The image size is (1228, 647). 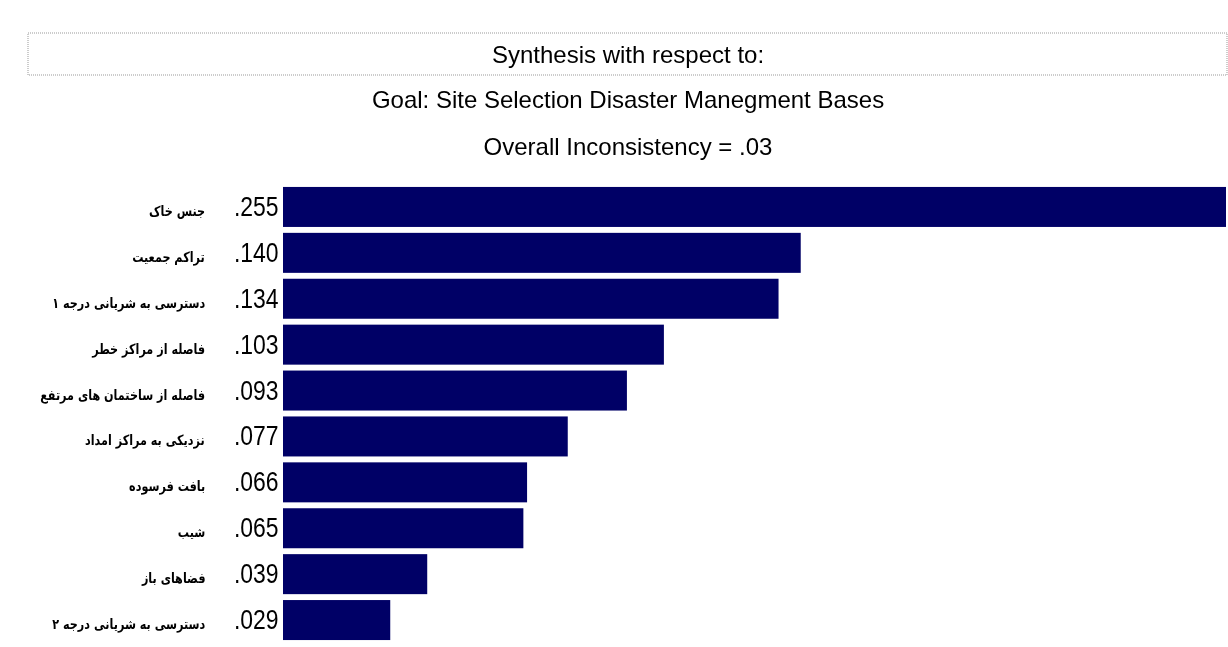 I want to click on y-tick-label: دسترسی به شریانی درجه ۱, so click(x=128, y=303).